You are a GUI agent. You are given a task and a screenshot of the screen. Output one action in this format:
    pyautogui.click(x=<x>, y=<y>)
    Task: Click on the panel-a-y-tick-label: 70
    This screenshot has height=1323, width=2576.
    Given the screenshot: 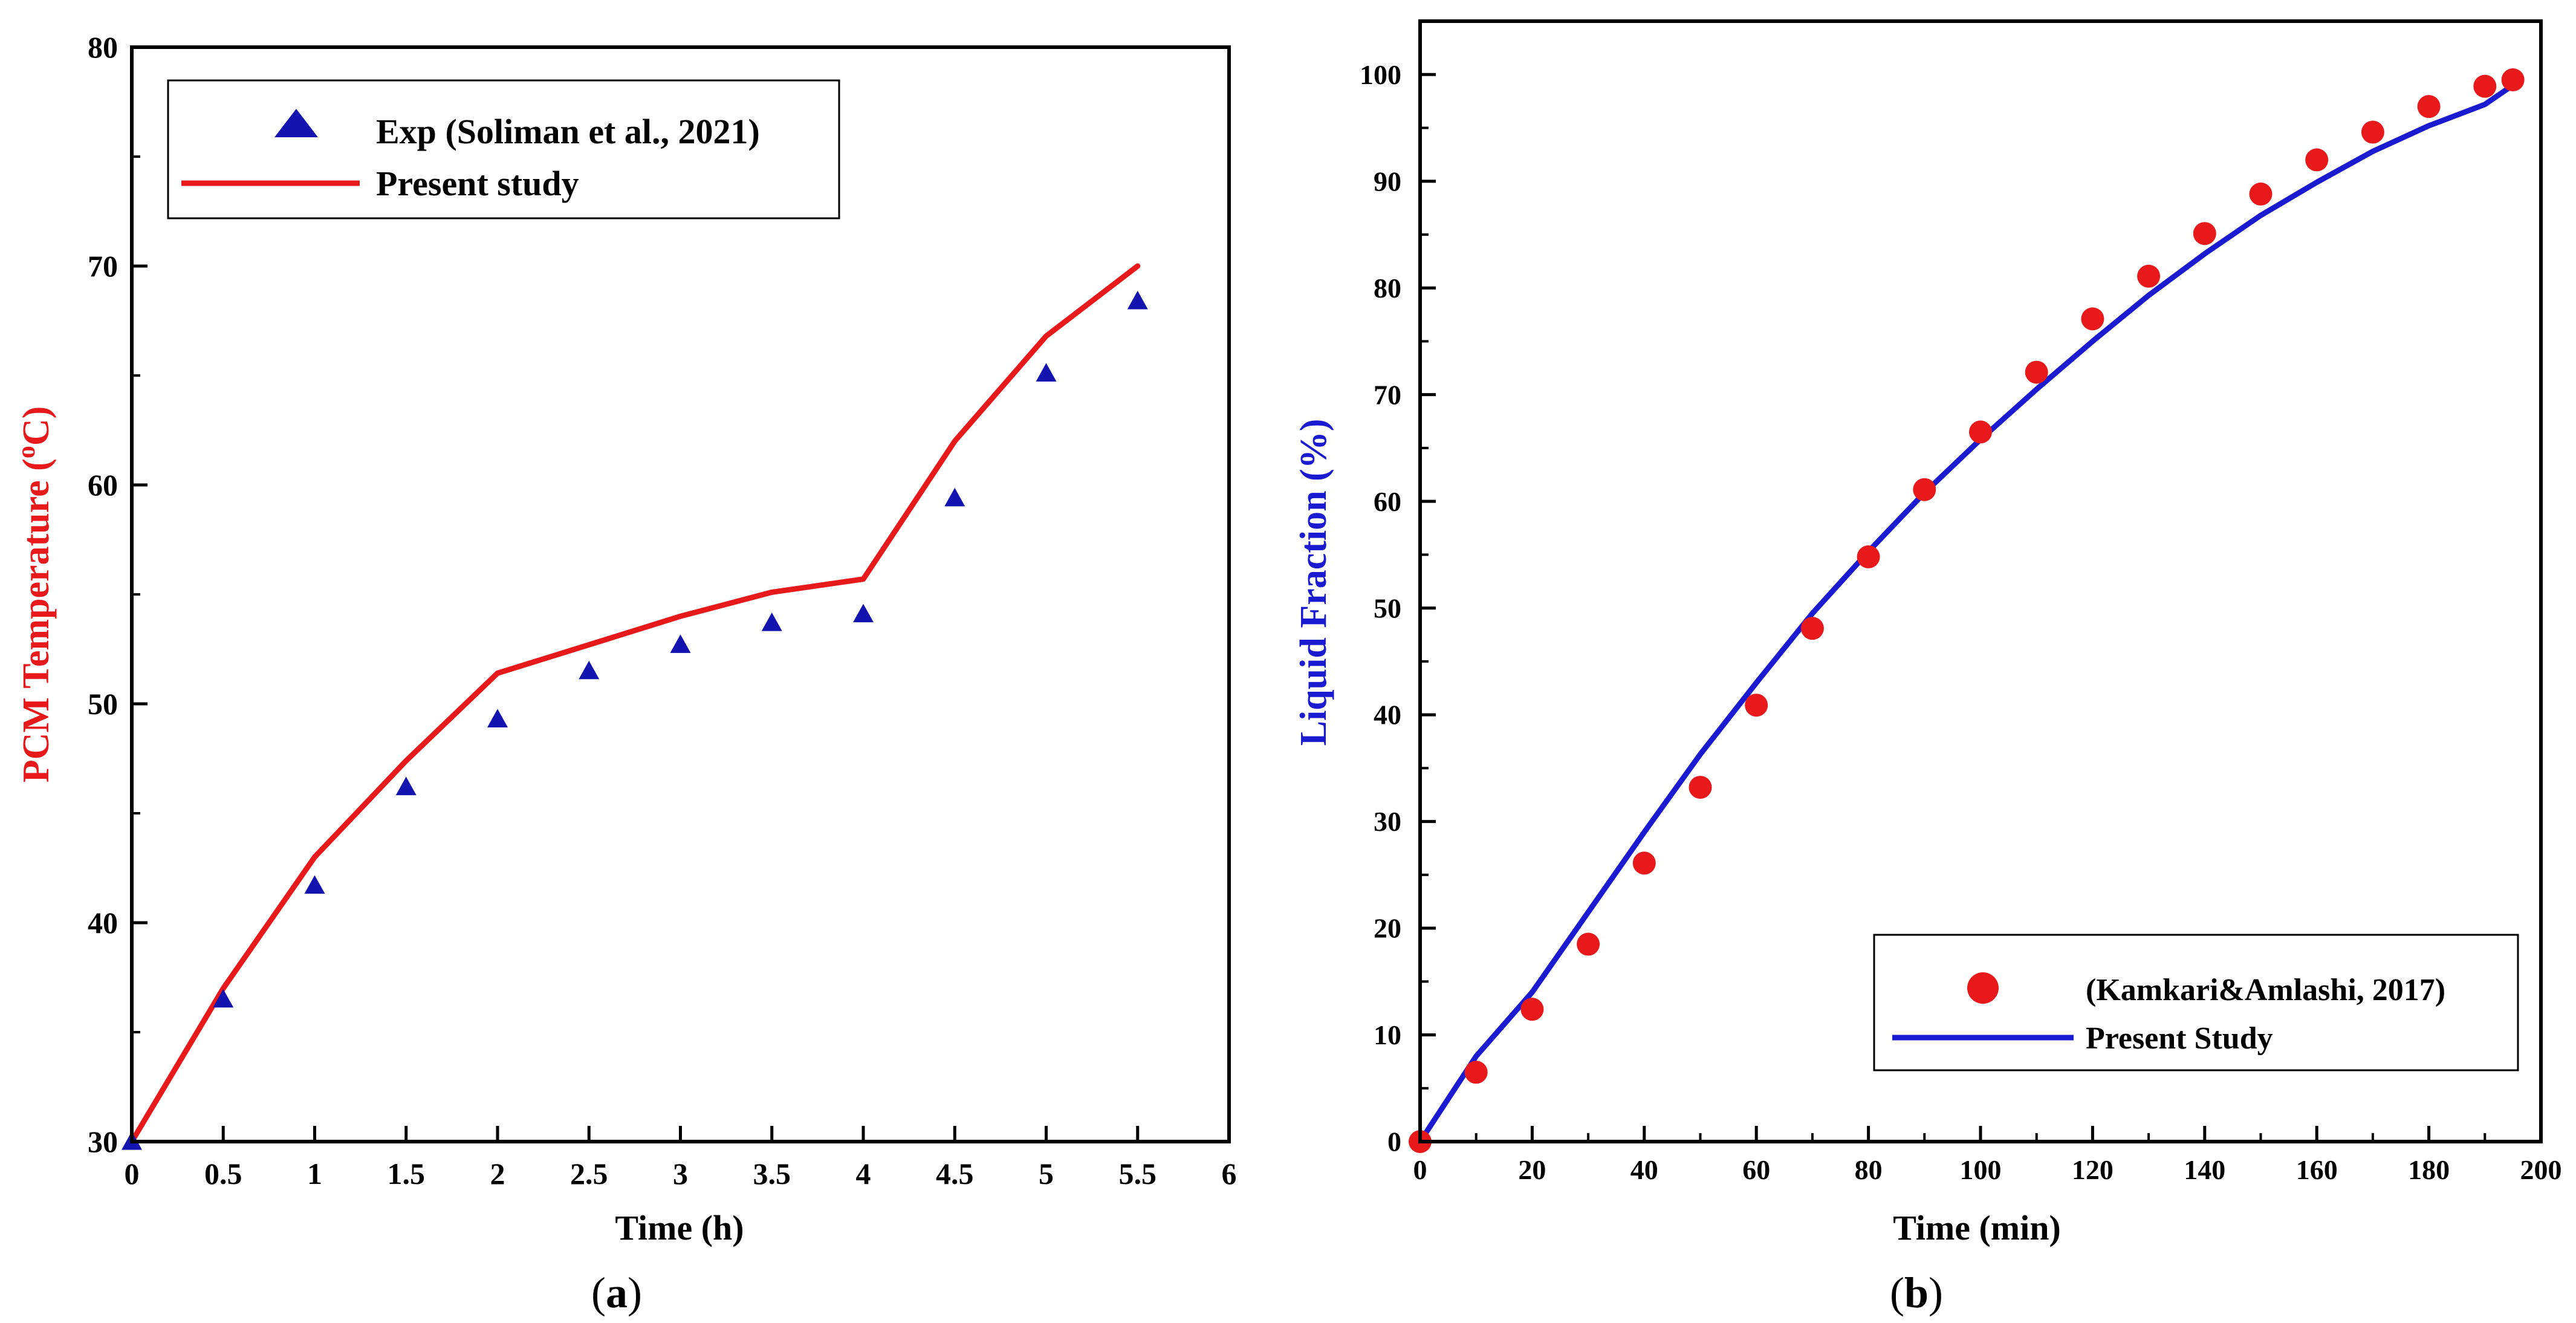 What is the action you would take?
    pyautogui.click(x=103, y=266)
    